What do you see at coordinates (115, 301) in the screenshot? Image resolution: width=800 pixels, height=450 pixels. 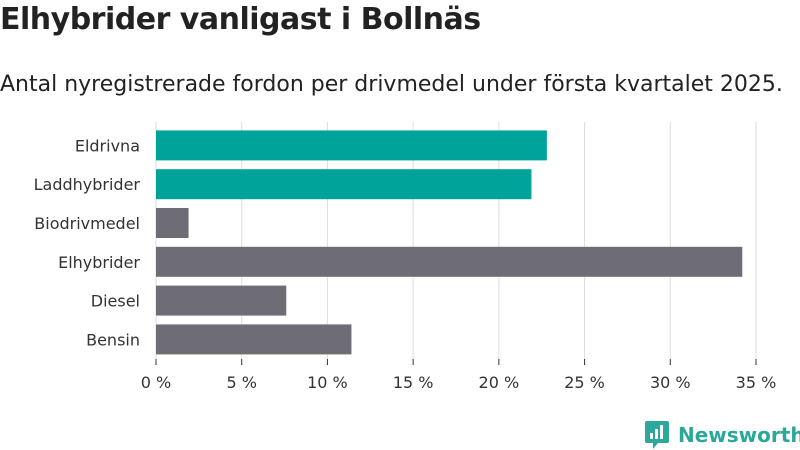 I see `category-label: Diesel` at bounding box center [115, 301].